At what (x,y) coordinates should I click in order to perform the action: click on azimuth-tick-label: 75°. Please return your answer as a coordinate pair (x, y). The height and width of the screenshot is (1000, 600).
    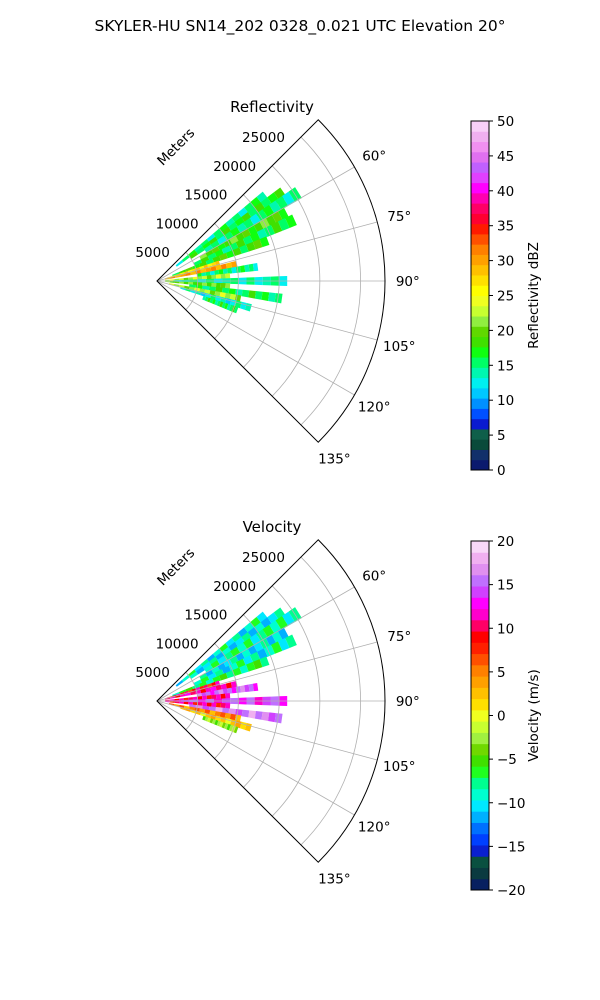
    Looking at the image, I should click on (399, 637).